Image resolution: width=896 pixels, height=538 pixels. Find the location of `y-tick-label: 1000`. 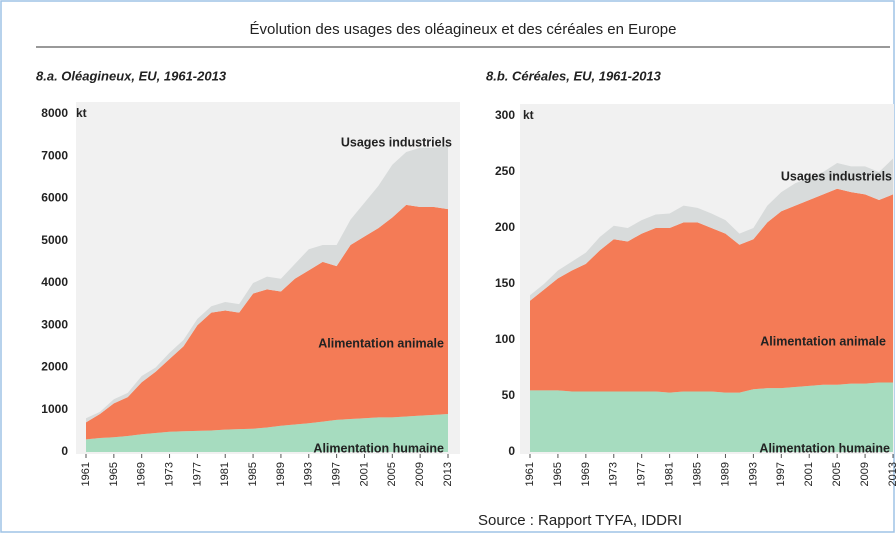

y-tick-label: 1000 is located at coordinates (54, 409).